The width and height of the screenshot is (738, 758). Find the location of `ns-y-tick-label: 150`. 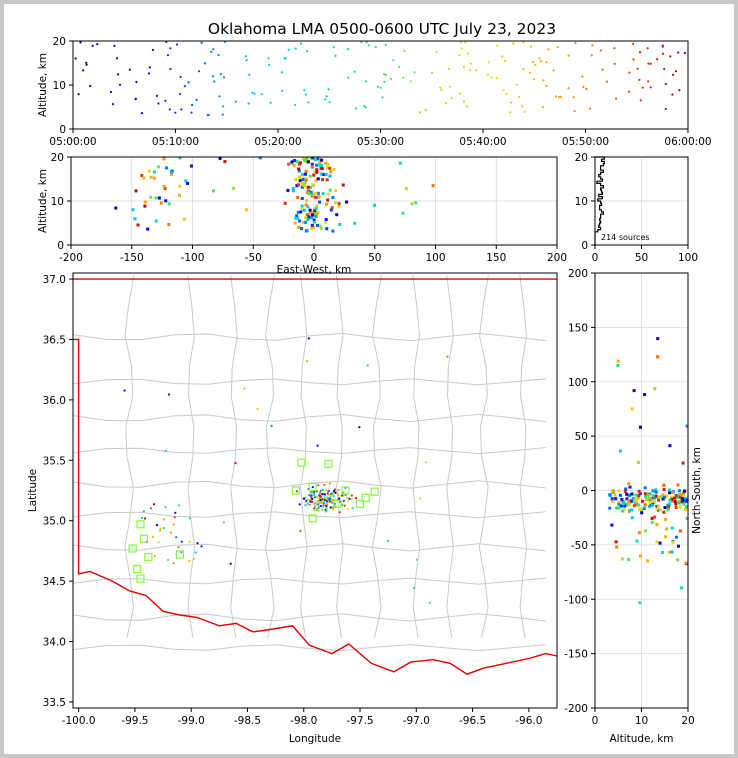

ns-y-tick-label: 150 is located at coordinates (578, 328).